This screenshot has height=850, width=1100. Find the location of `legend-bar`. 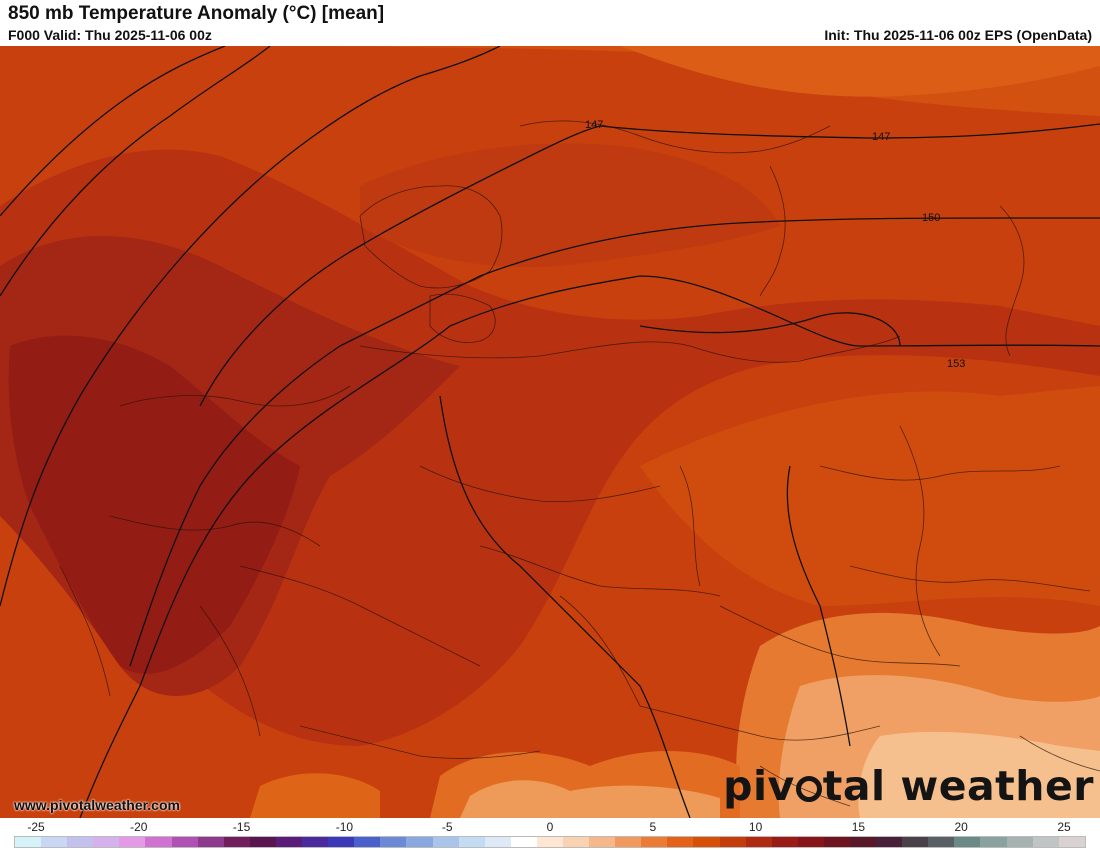

legend-bar is located at coordinates (550, 842).